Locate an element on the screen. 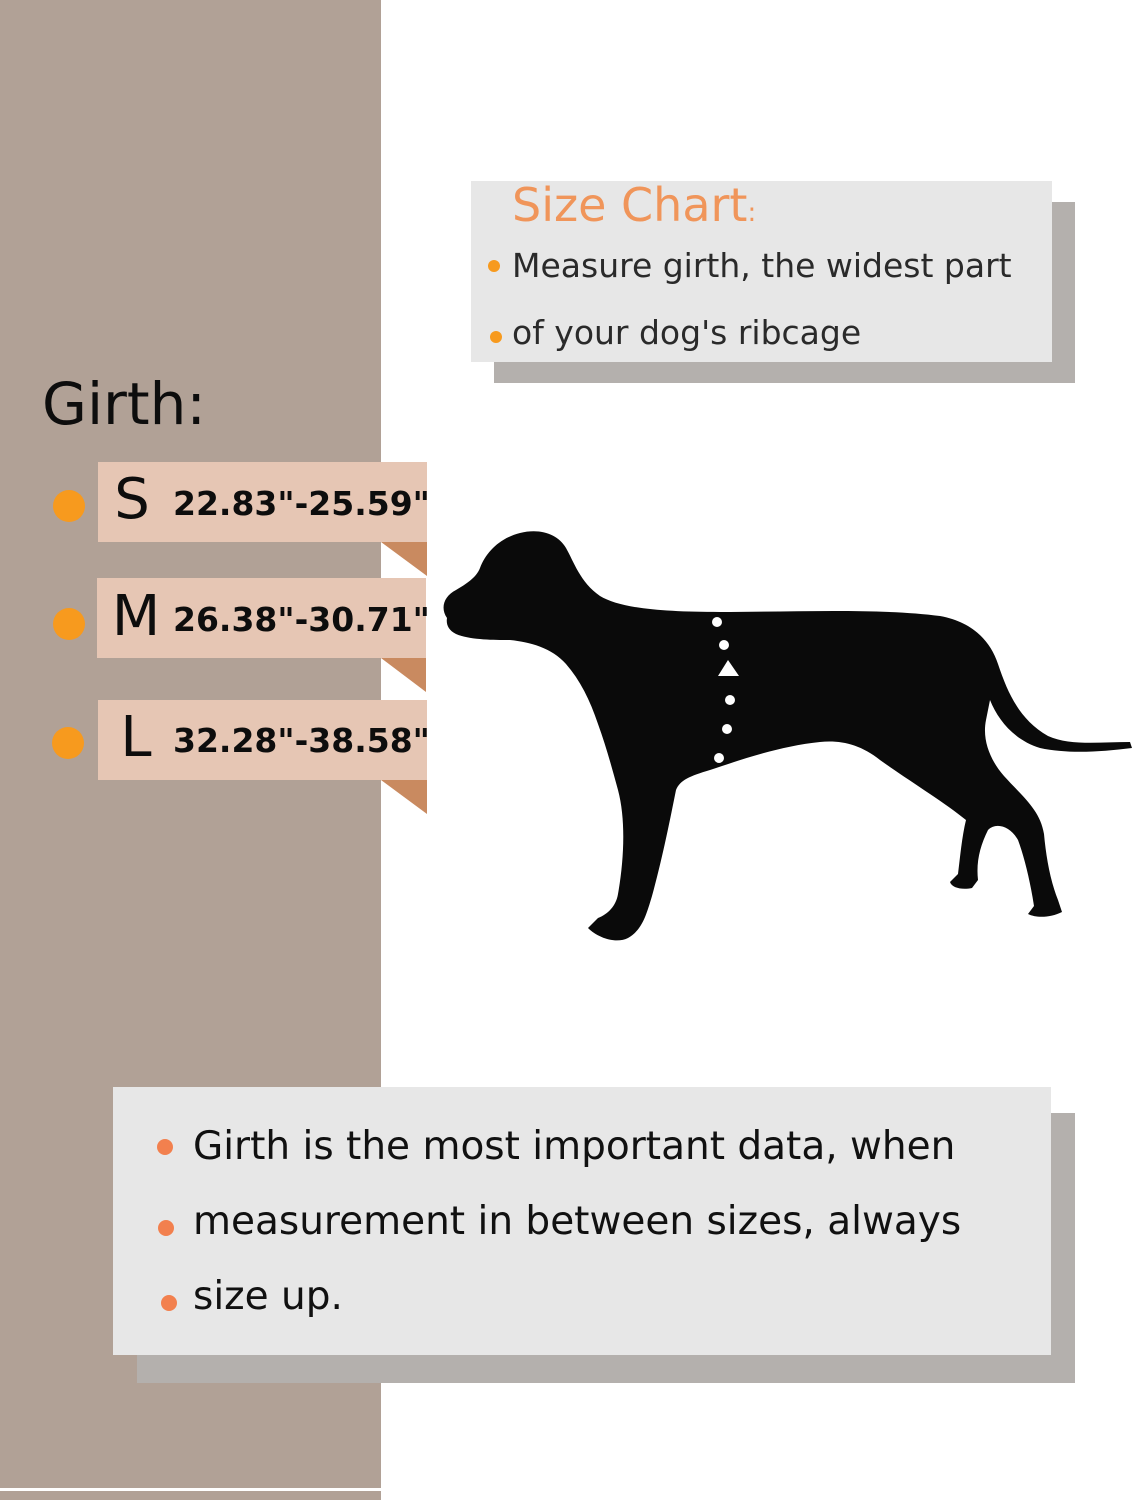 The height and width of the screenshot is (1500, 1136). size-chart-colon: : is located at coordinates (752, 213).